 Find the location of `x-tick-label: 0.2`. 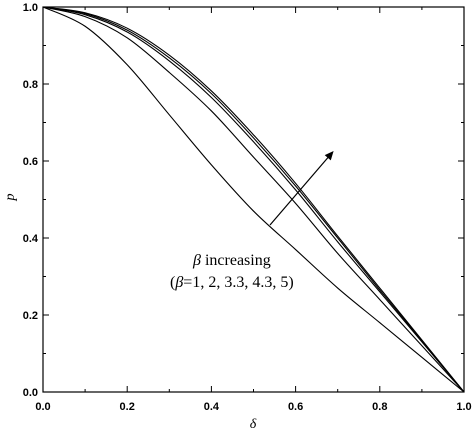

x-tick-label: 0.2 is located at coordinates (127, 407).